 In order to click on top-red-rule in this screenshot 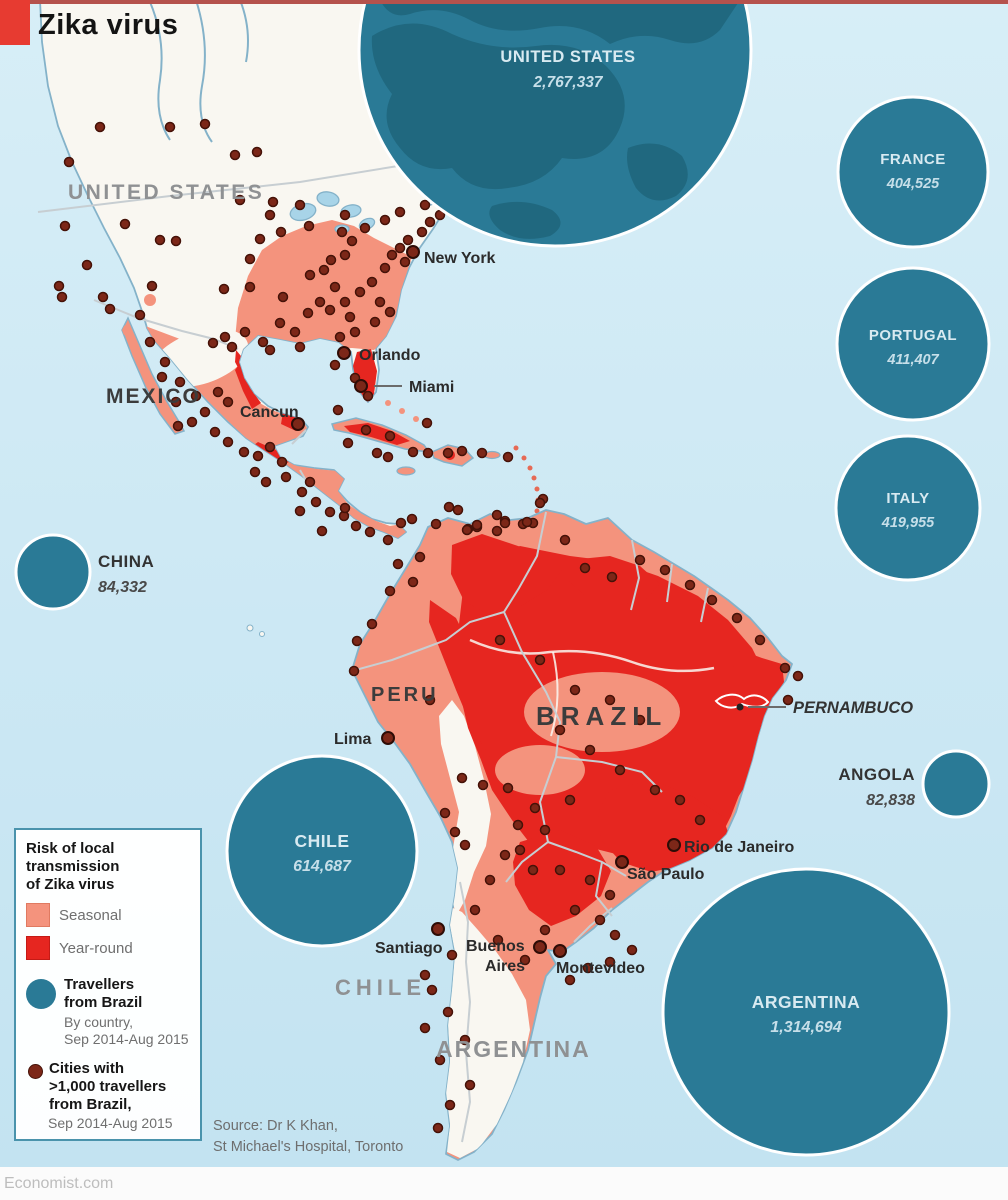, I will do `click(504, 2)`.